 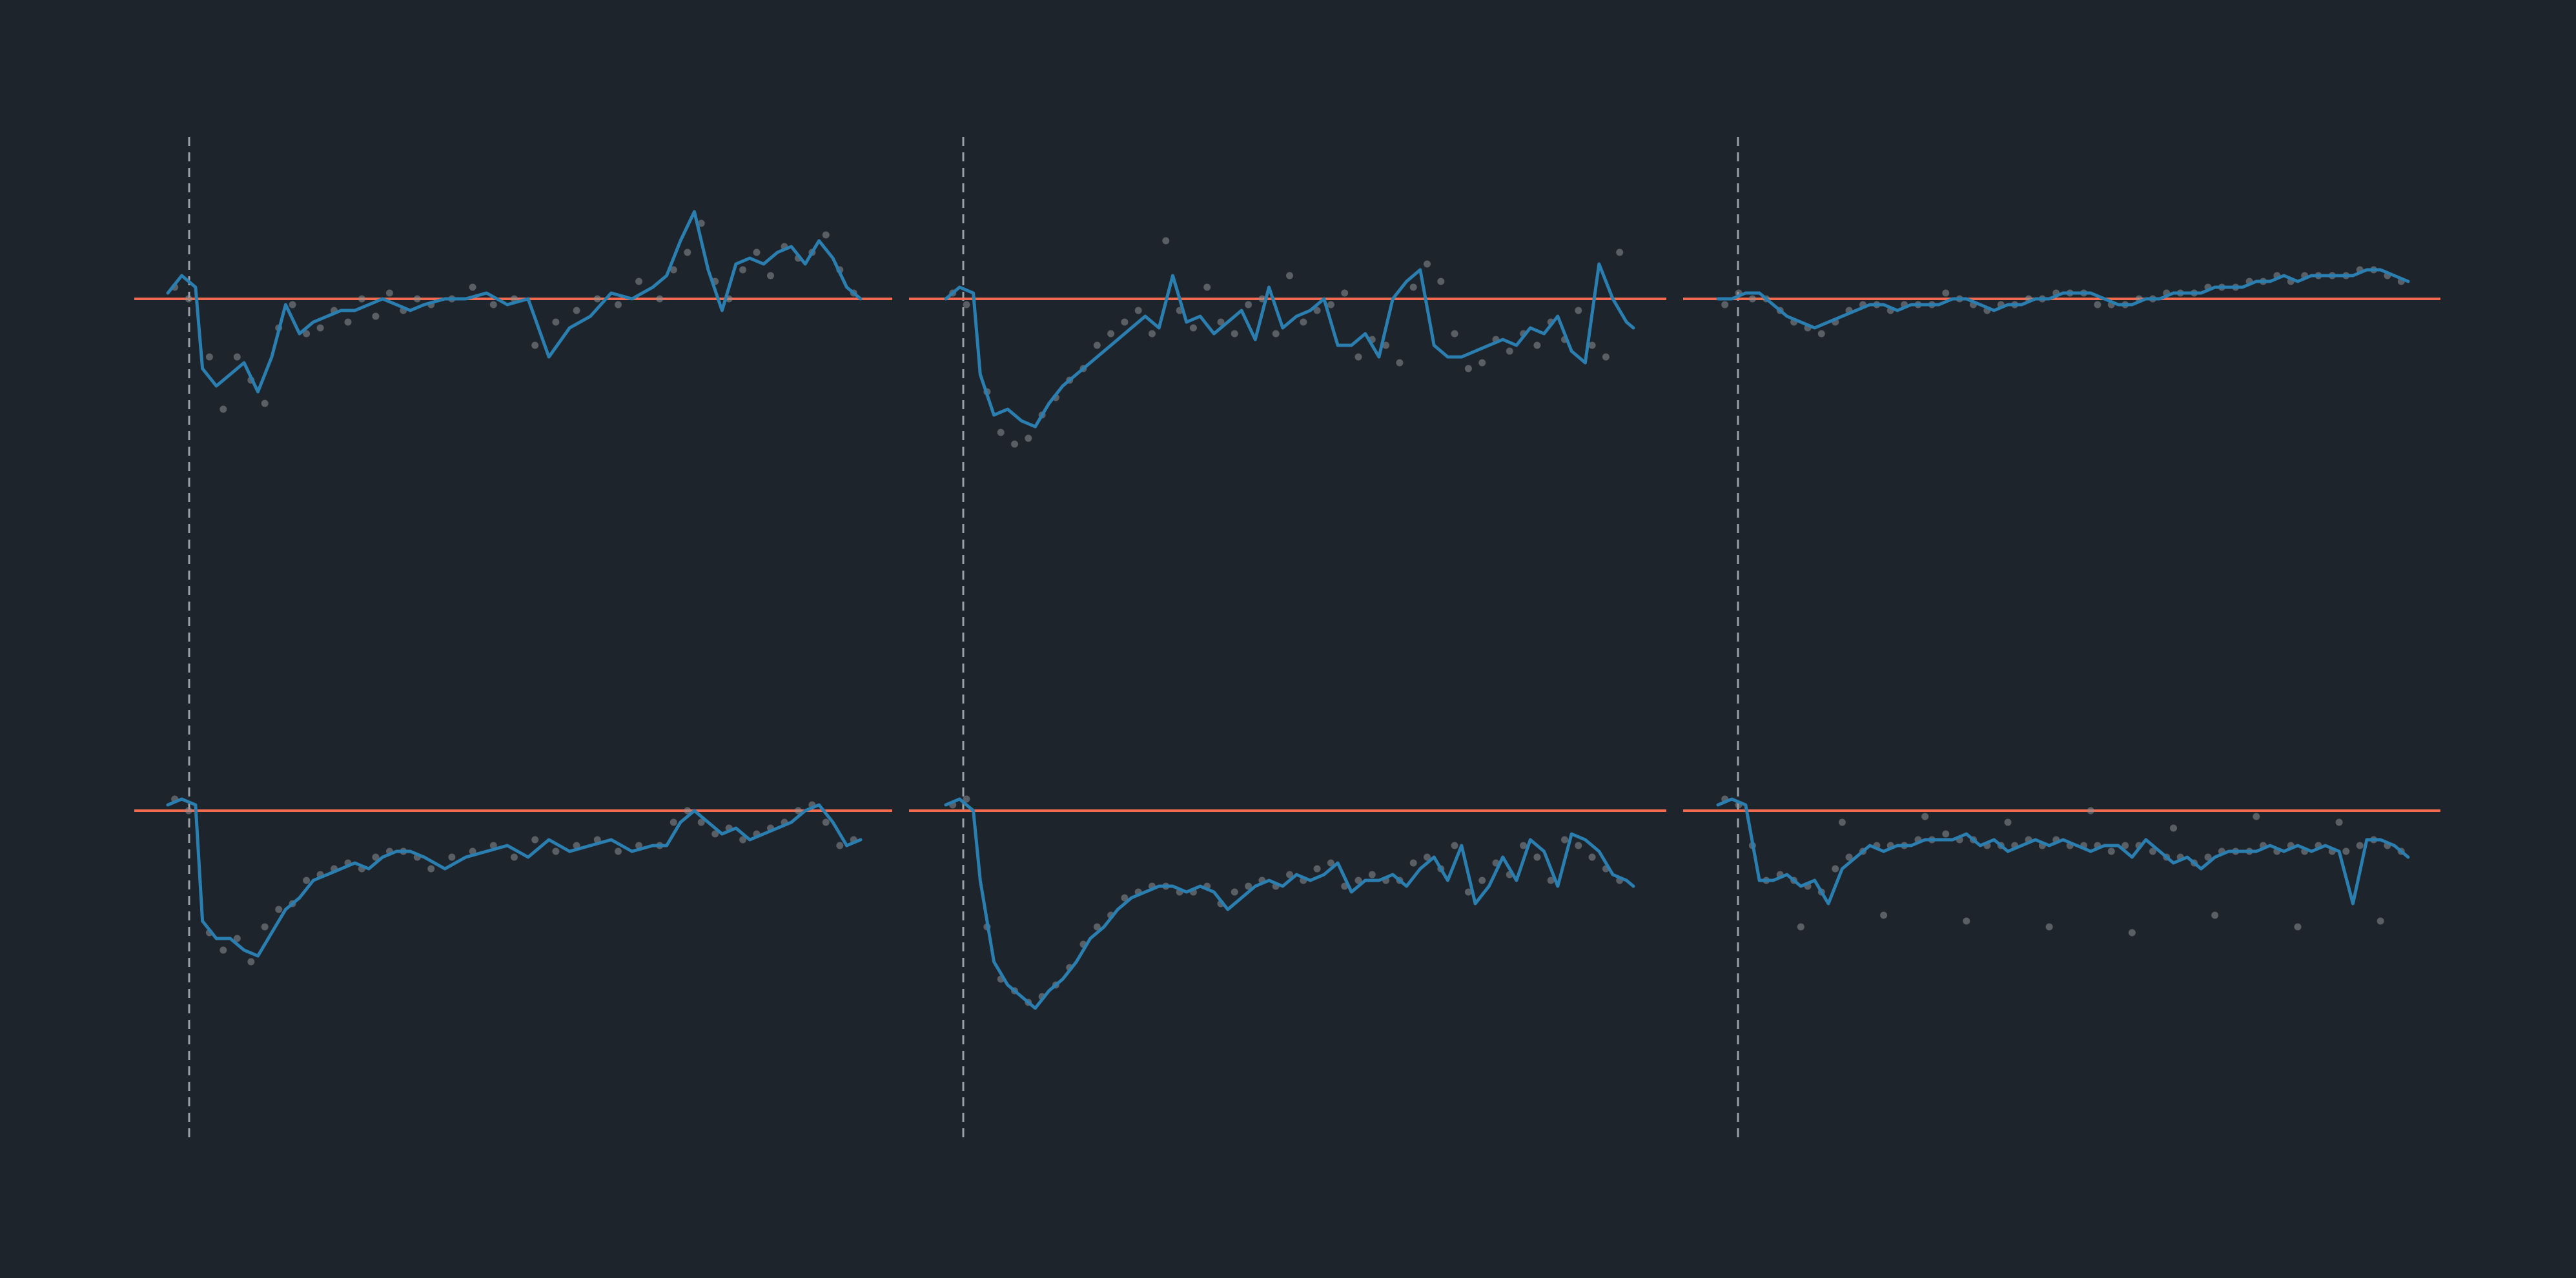 What do you see at coordinates (1287, 902) in the screenshot?
I see `panel-r2c2` at bounding box center [1287, 902].